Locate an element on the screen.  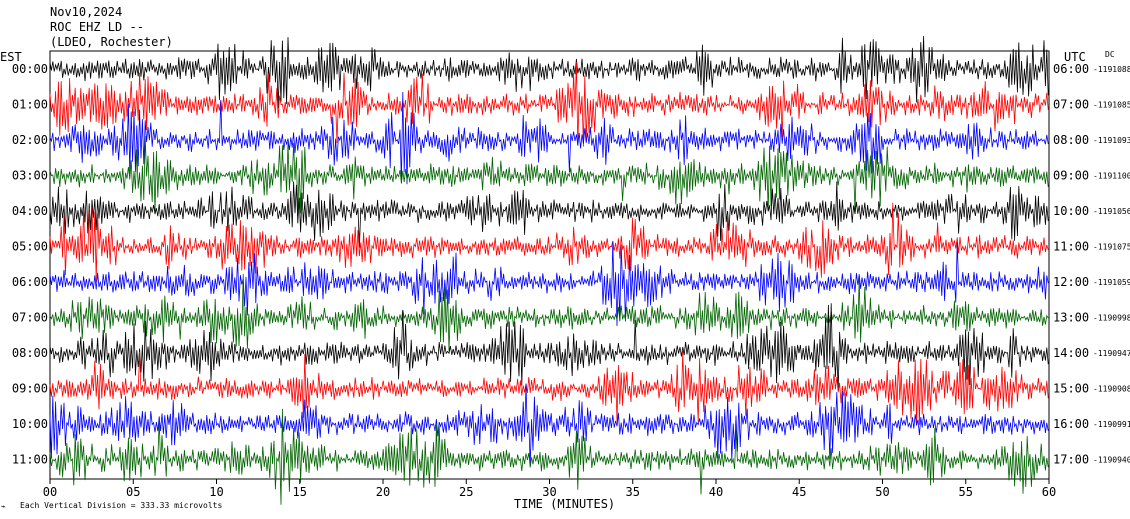
x-tick-label: 20 is located at coordinates (383, 492).